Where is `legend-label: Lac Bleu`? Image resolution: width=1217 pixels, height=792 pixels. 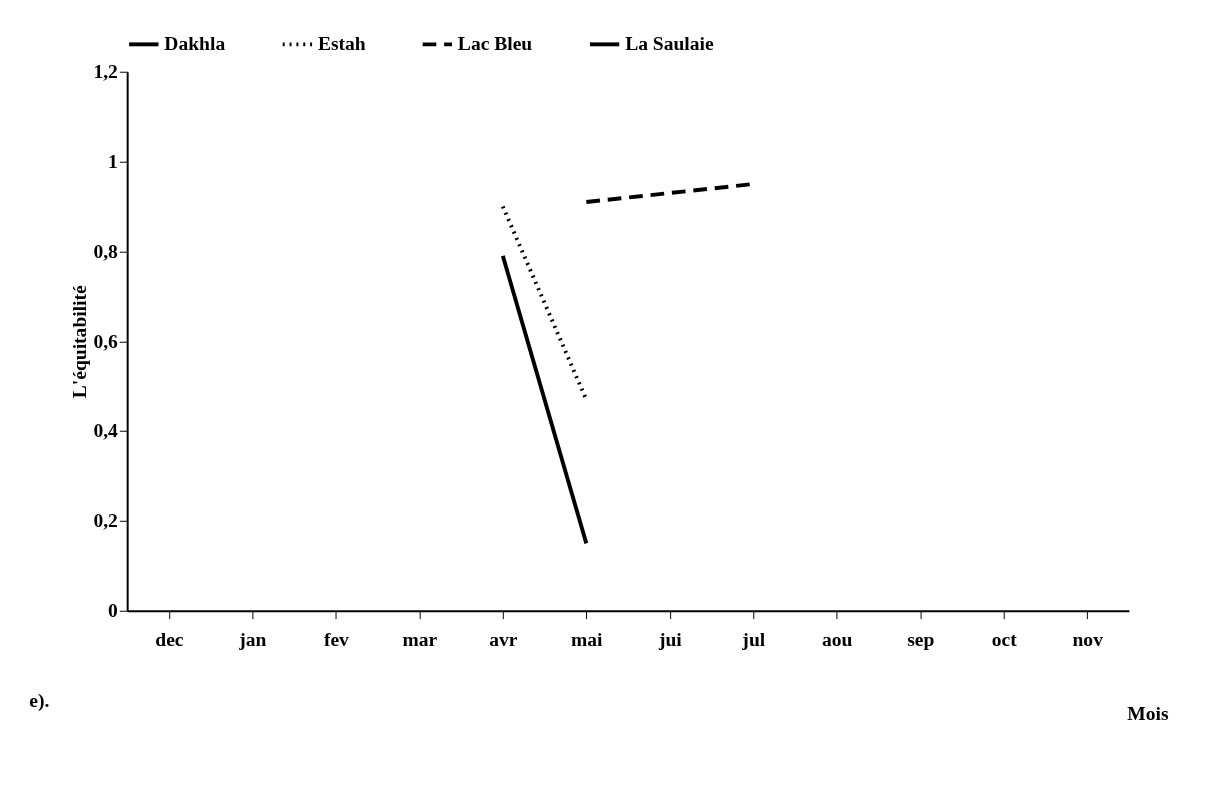
legend-label: Lac Bleu is located at coordinates (495, 44).